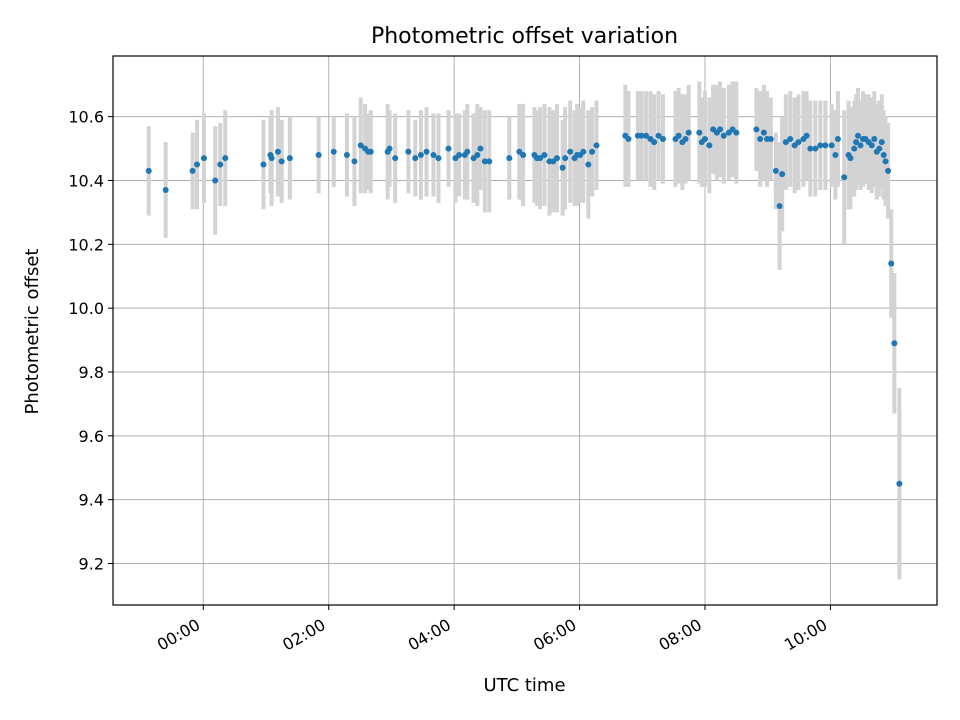  Describe the element at coordinates (524, 685) in the screenshot. I see `x-axis-label: UTC time` at that location.